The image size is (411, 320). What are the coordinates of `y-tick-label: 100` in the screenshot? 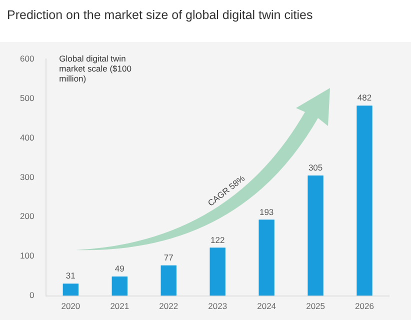 It's located at (27, 255).